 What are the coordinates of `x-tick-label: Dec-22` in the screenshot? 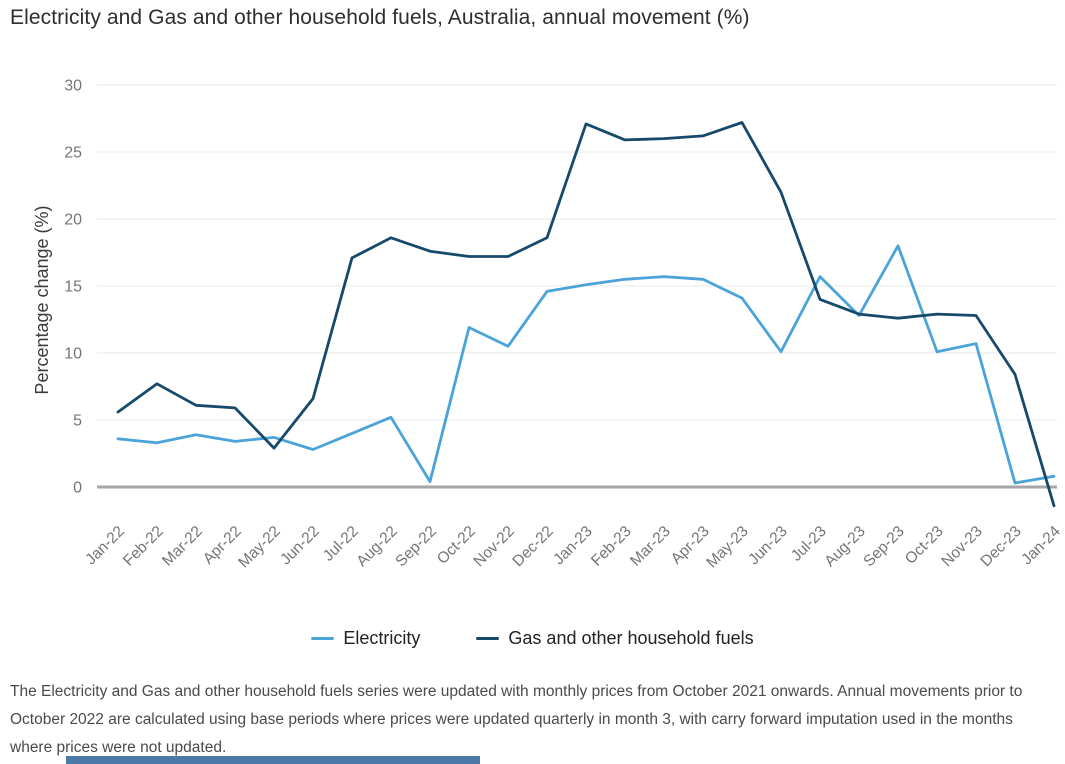 It's located at (532, 546).